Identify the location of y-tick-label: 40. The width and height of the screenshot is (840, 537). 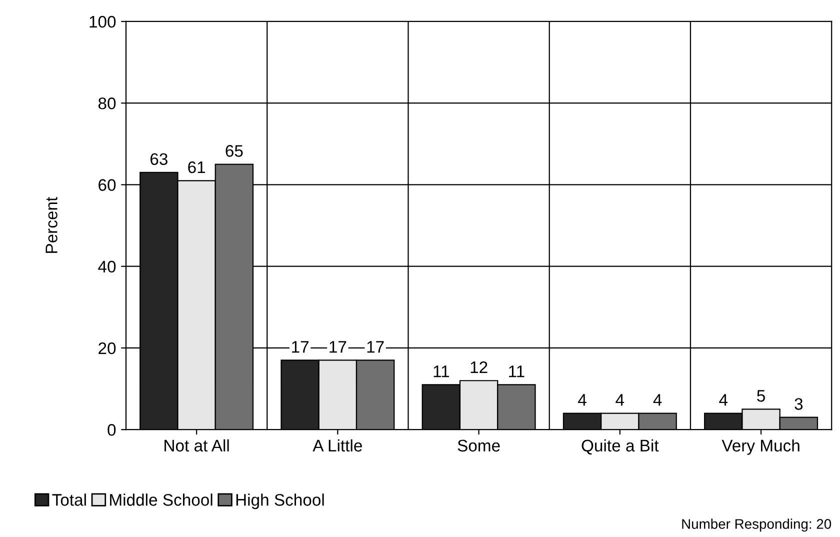
(107, 266).